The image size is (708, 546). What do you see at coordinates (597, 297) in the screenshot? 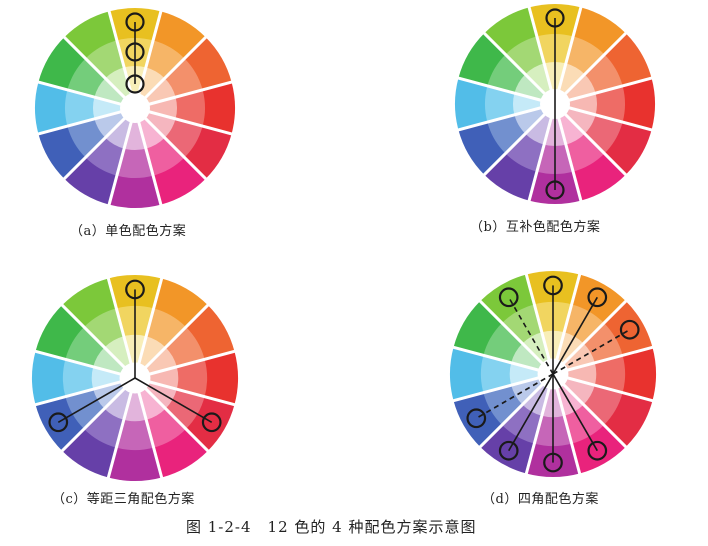
I see `marker-orange` at bounding box center [597, 297].